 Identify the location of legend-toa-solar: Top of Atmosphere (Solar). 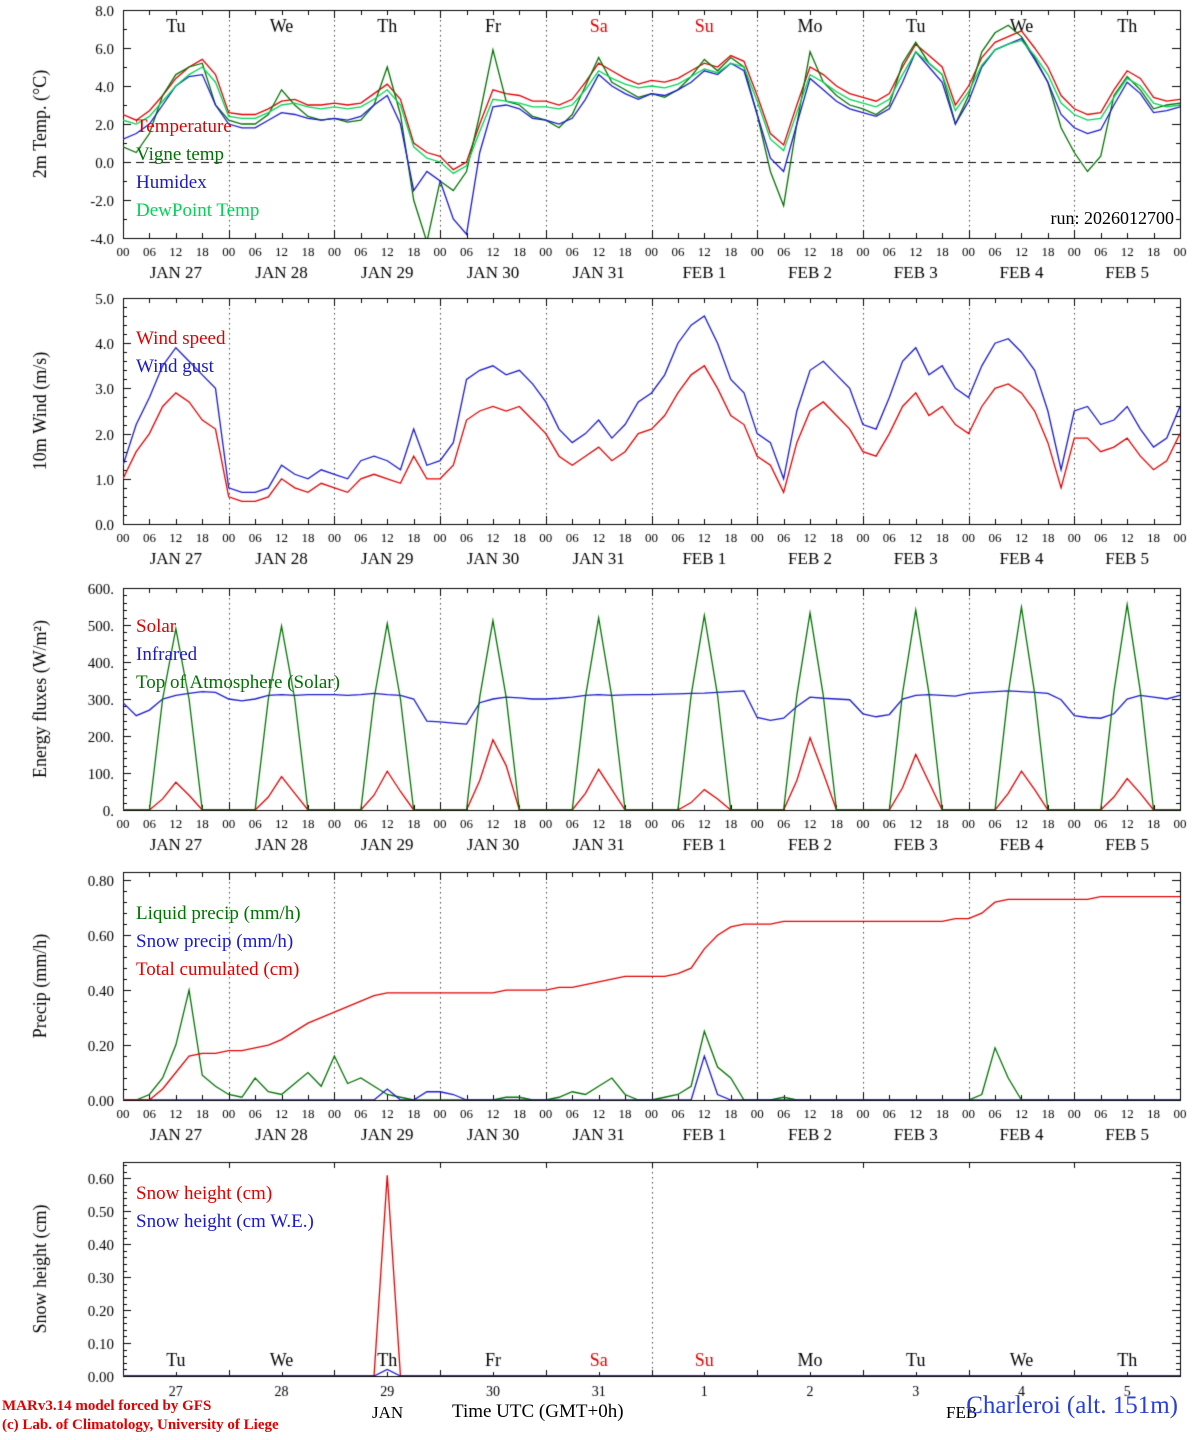
(238, 682).